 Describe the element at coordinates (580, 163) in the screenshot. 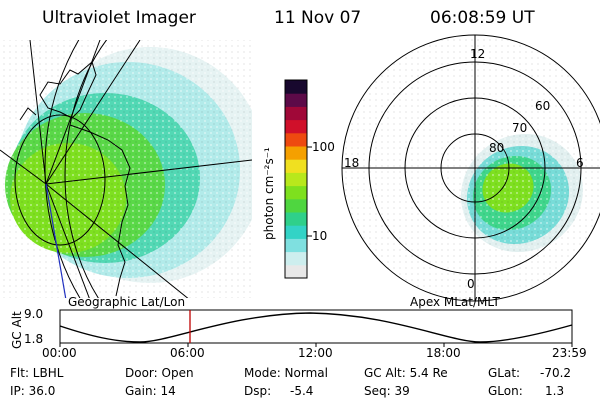

I see `mlt-label-6: 6` at that location.